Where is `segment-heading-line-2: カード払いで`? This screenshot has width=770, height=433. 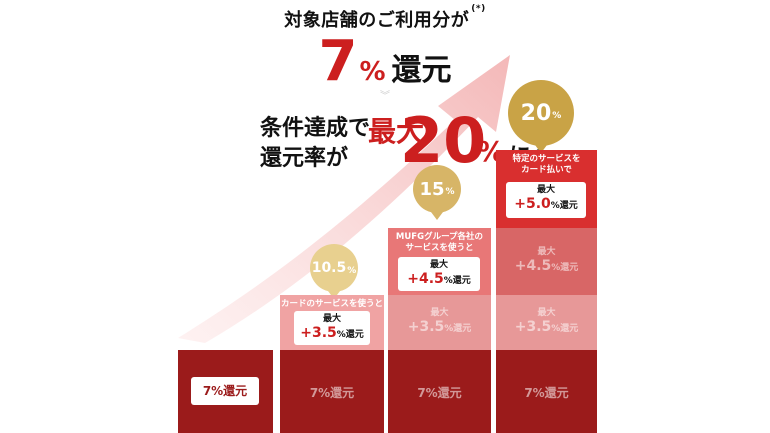
segment-heading-line-2: カード払いで is located at coordinates (546, 170).